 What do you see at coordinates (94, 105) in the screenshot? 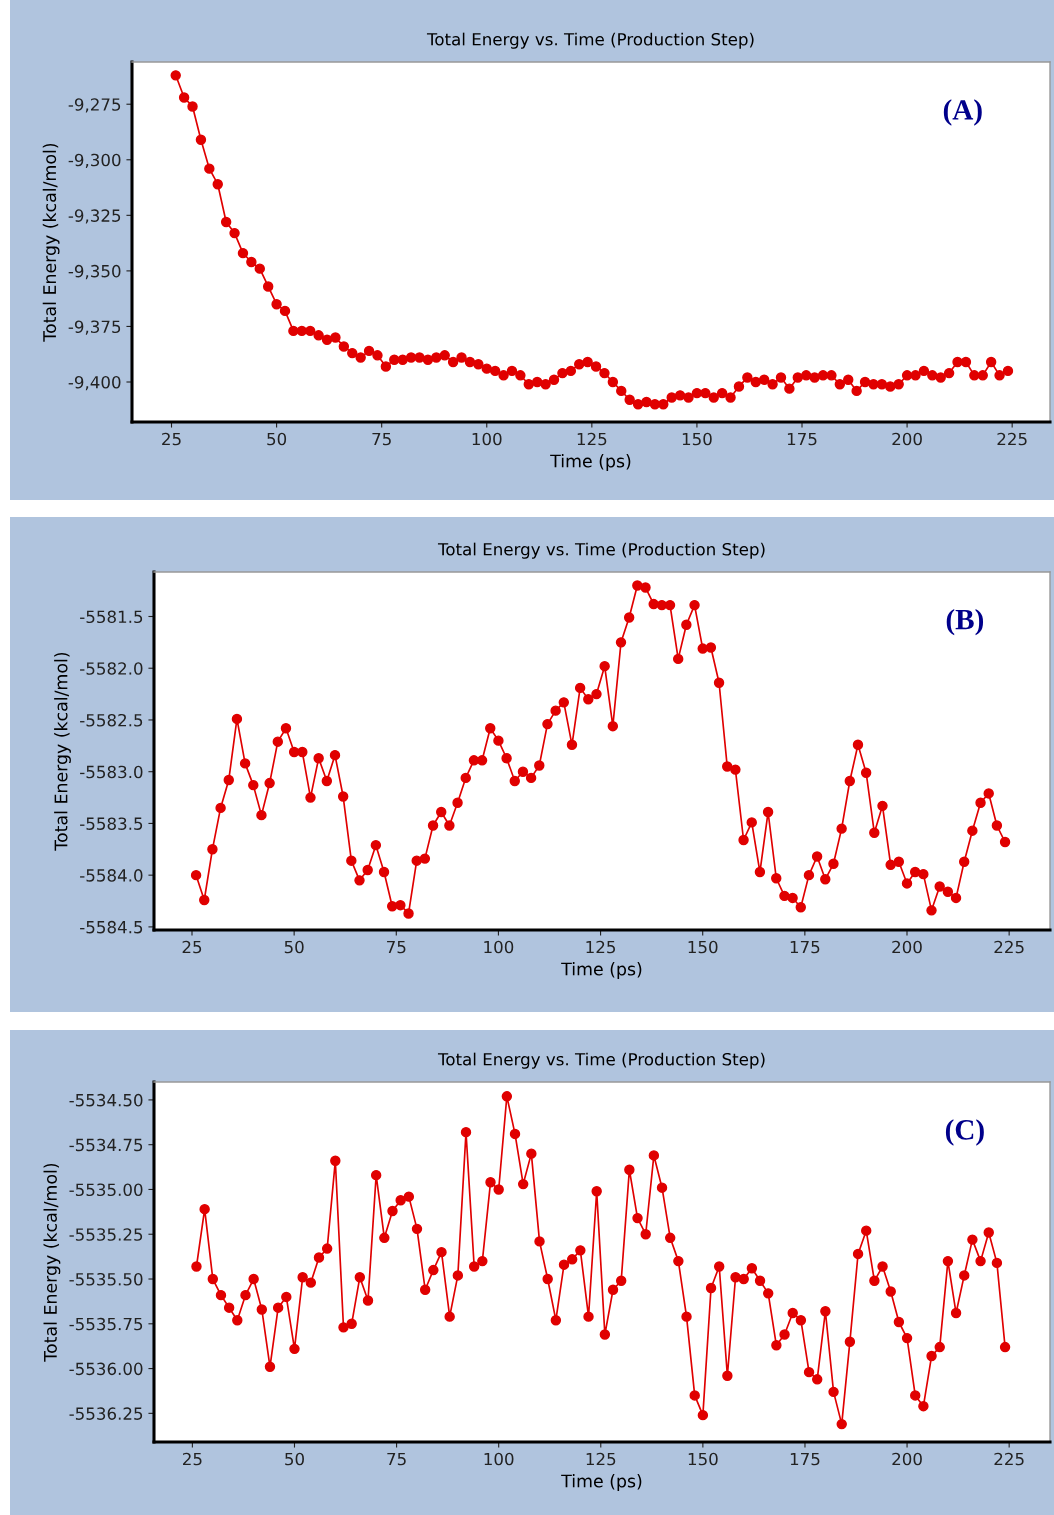
I see `y-tick-label: -9,275` at bounding box center [94, 105].